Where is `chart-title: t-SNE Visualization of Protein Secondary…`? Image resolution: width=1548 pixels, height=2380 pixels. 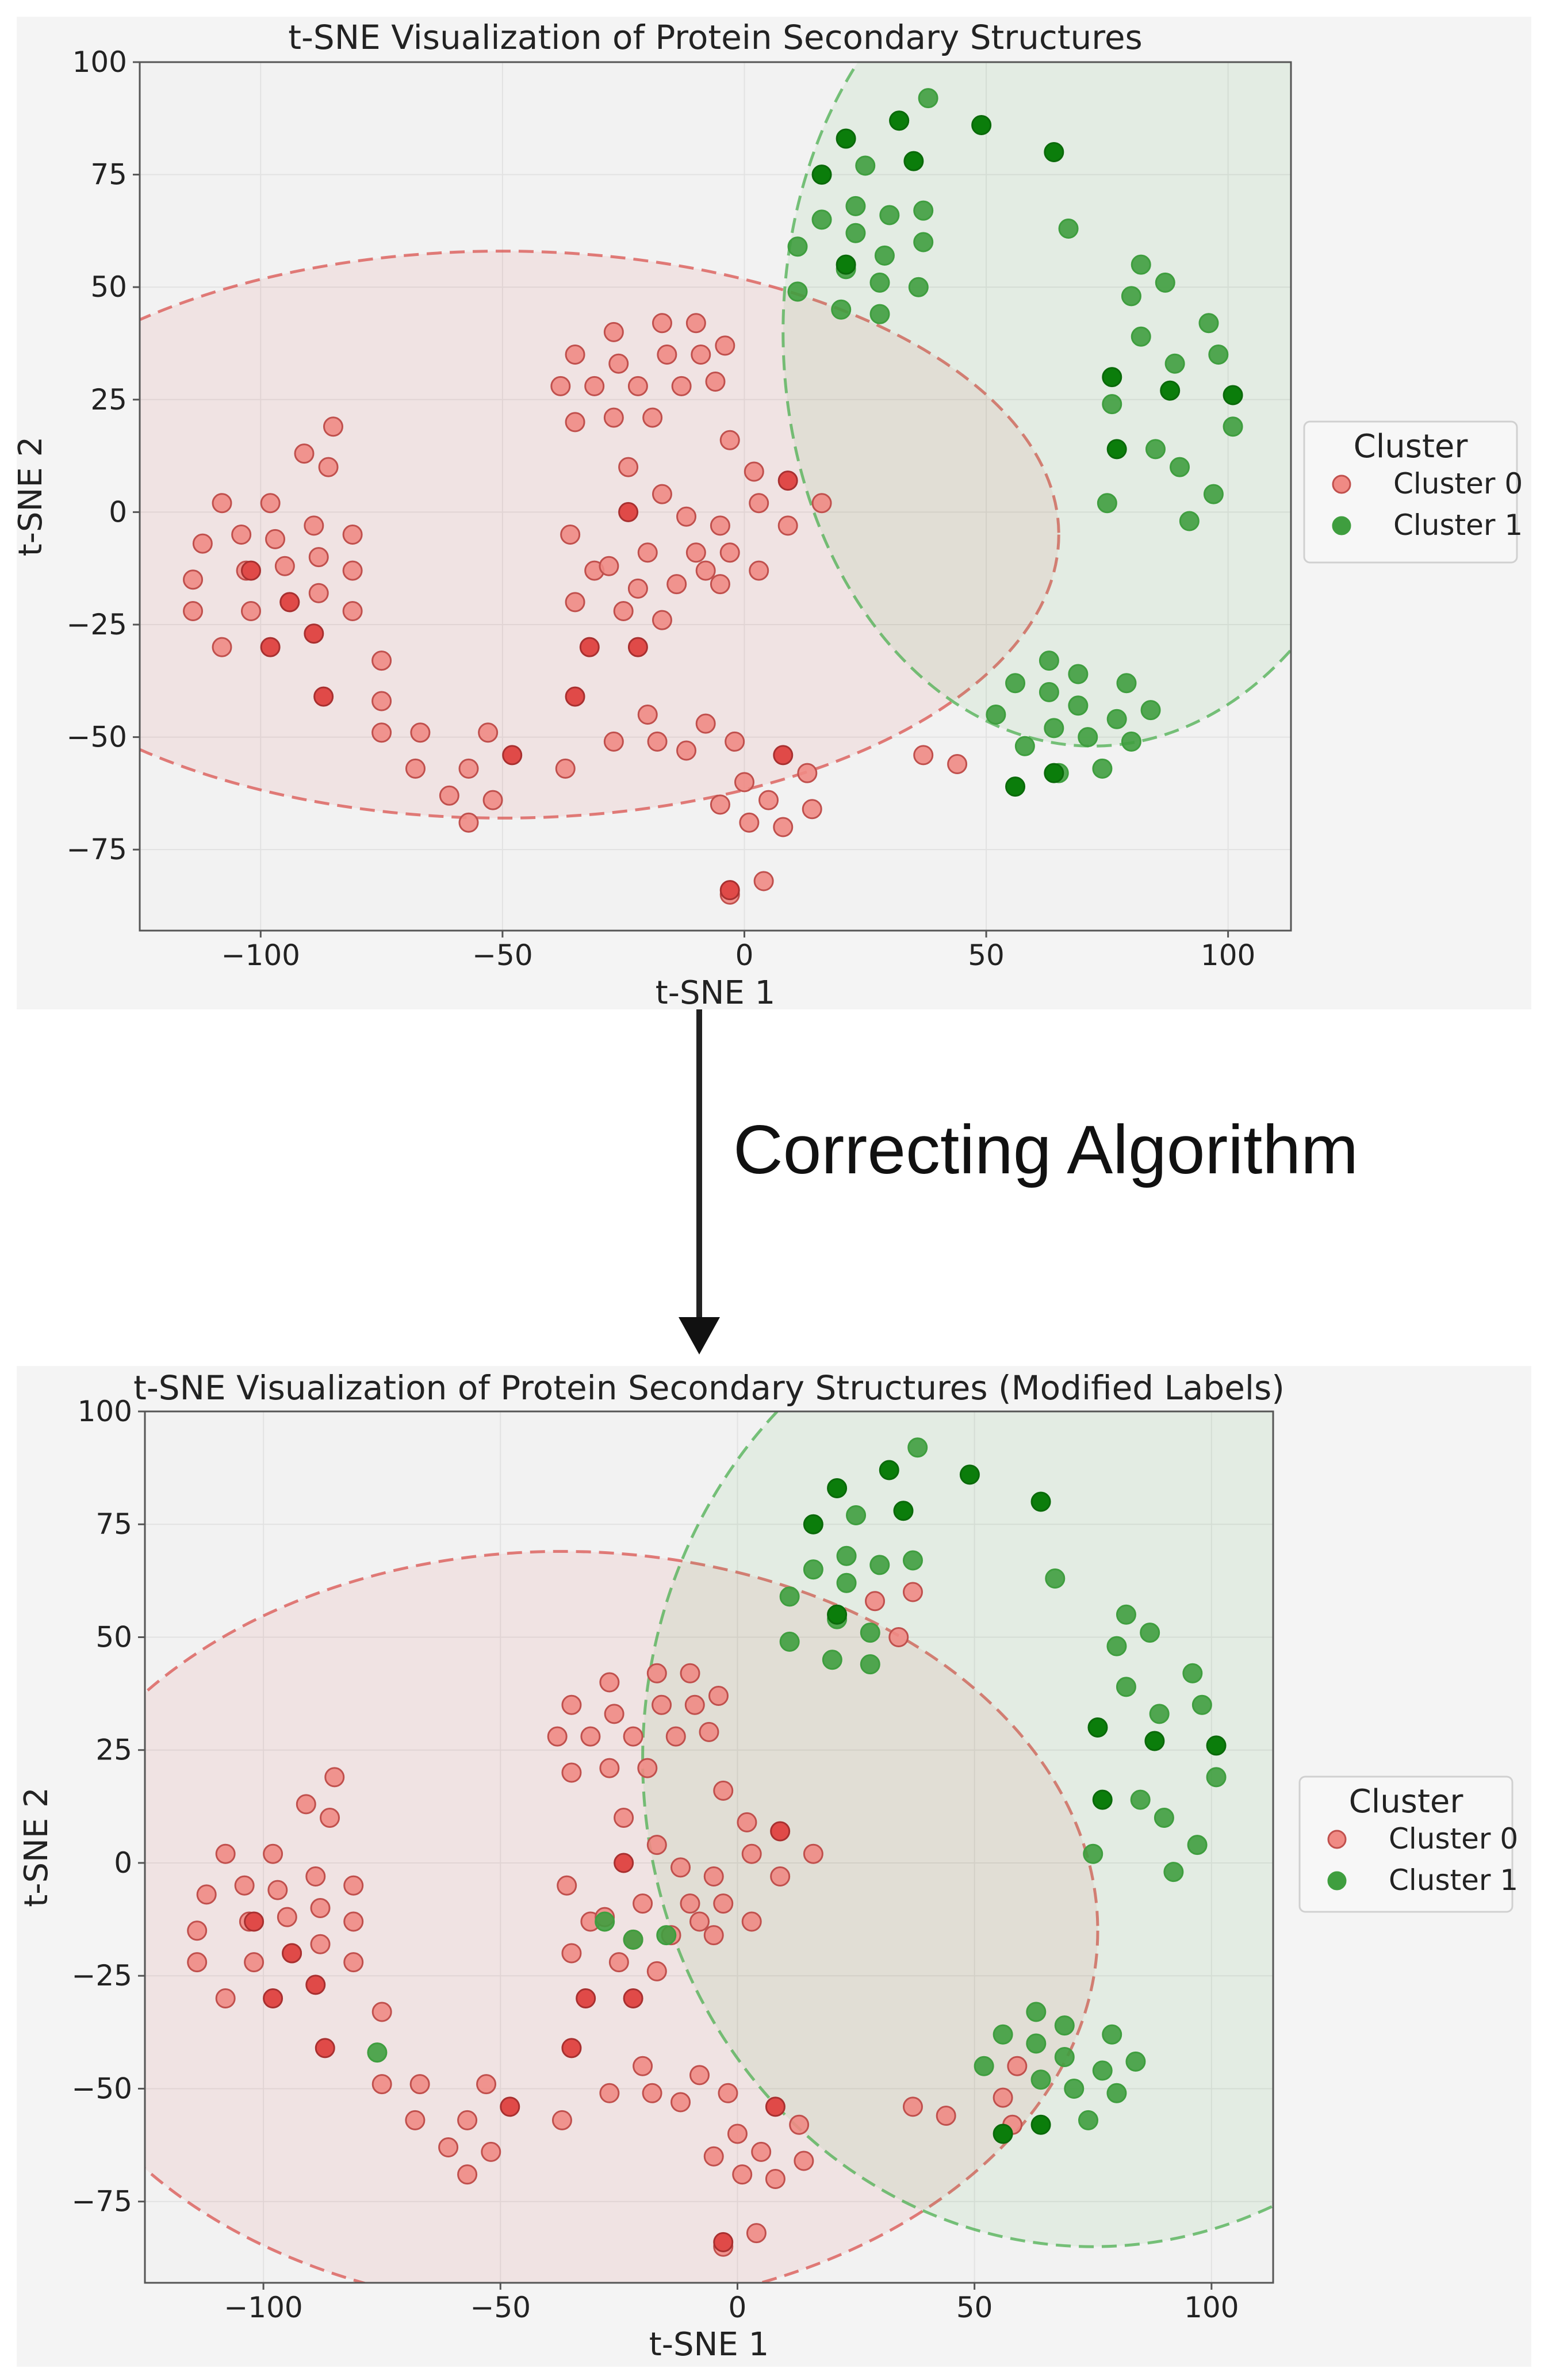
chart-title: t-SNE Visualization of Protein Secondary… is located at coordinates (715, 38).